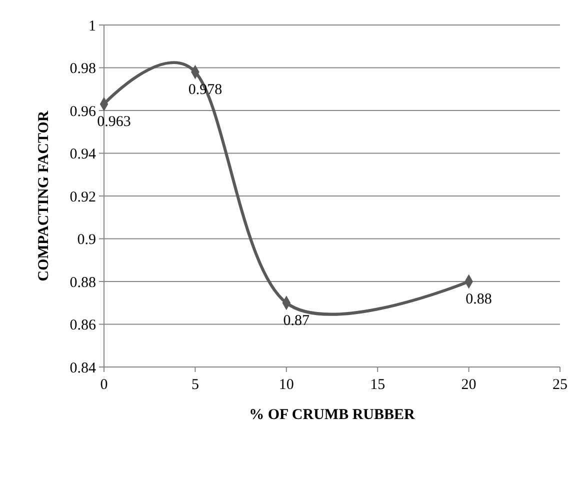  I want to click on y-tick-label: 1, so click(92, 26).